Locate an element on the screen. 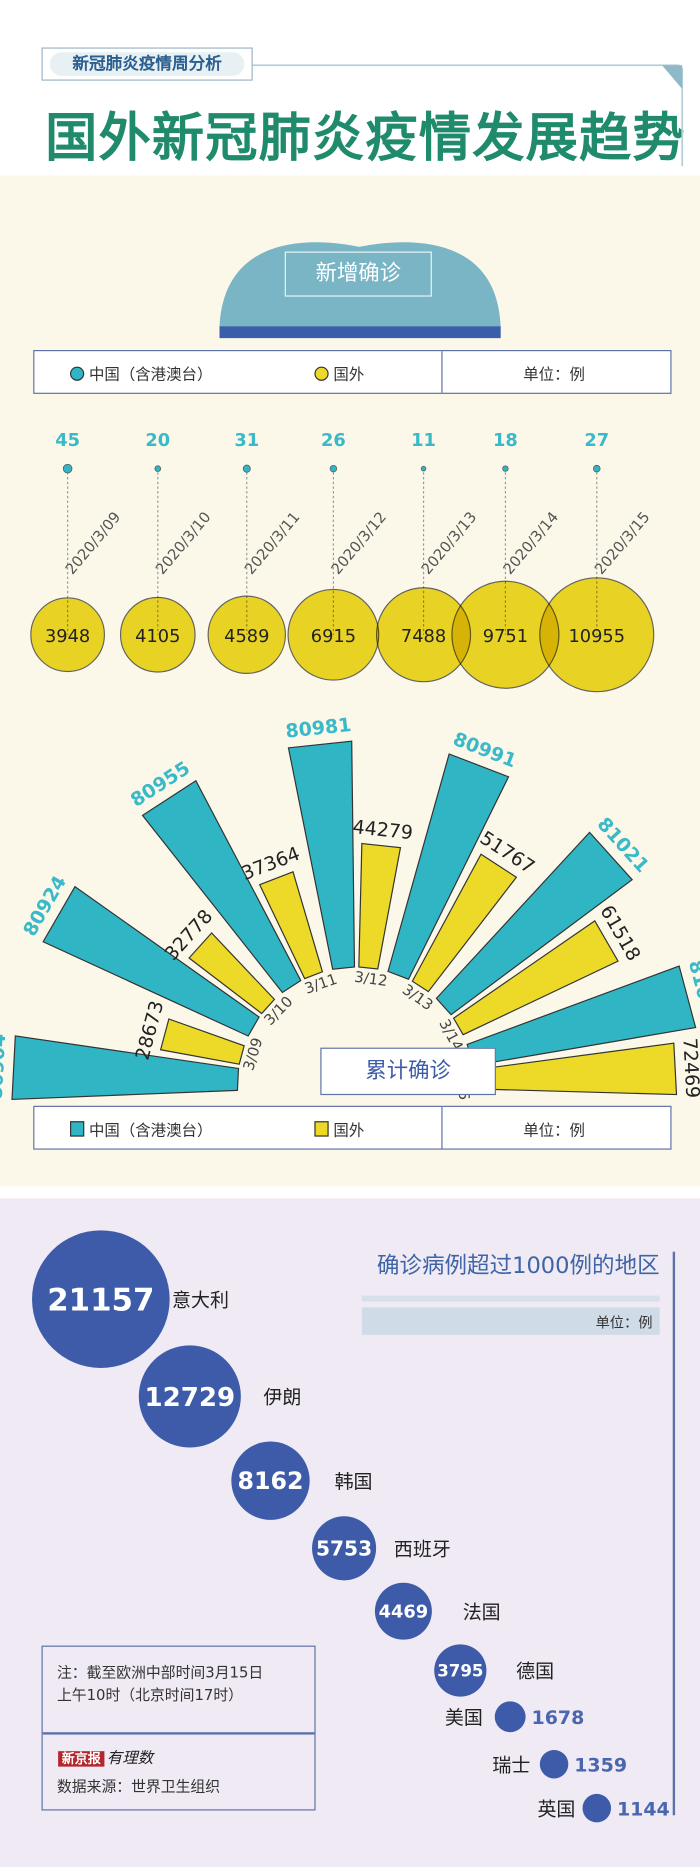 This screenshot has height=1867, width=700. region-value: 5753 is located at coordinates (344, 1549).